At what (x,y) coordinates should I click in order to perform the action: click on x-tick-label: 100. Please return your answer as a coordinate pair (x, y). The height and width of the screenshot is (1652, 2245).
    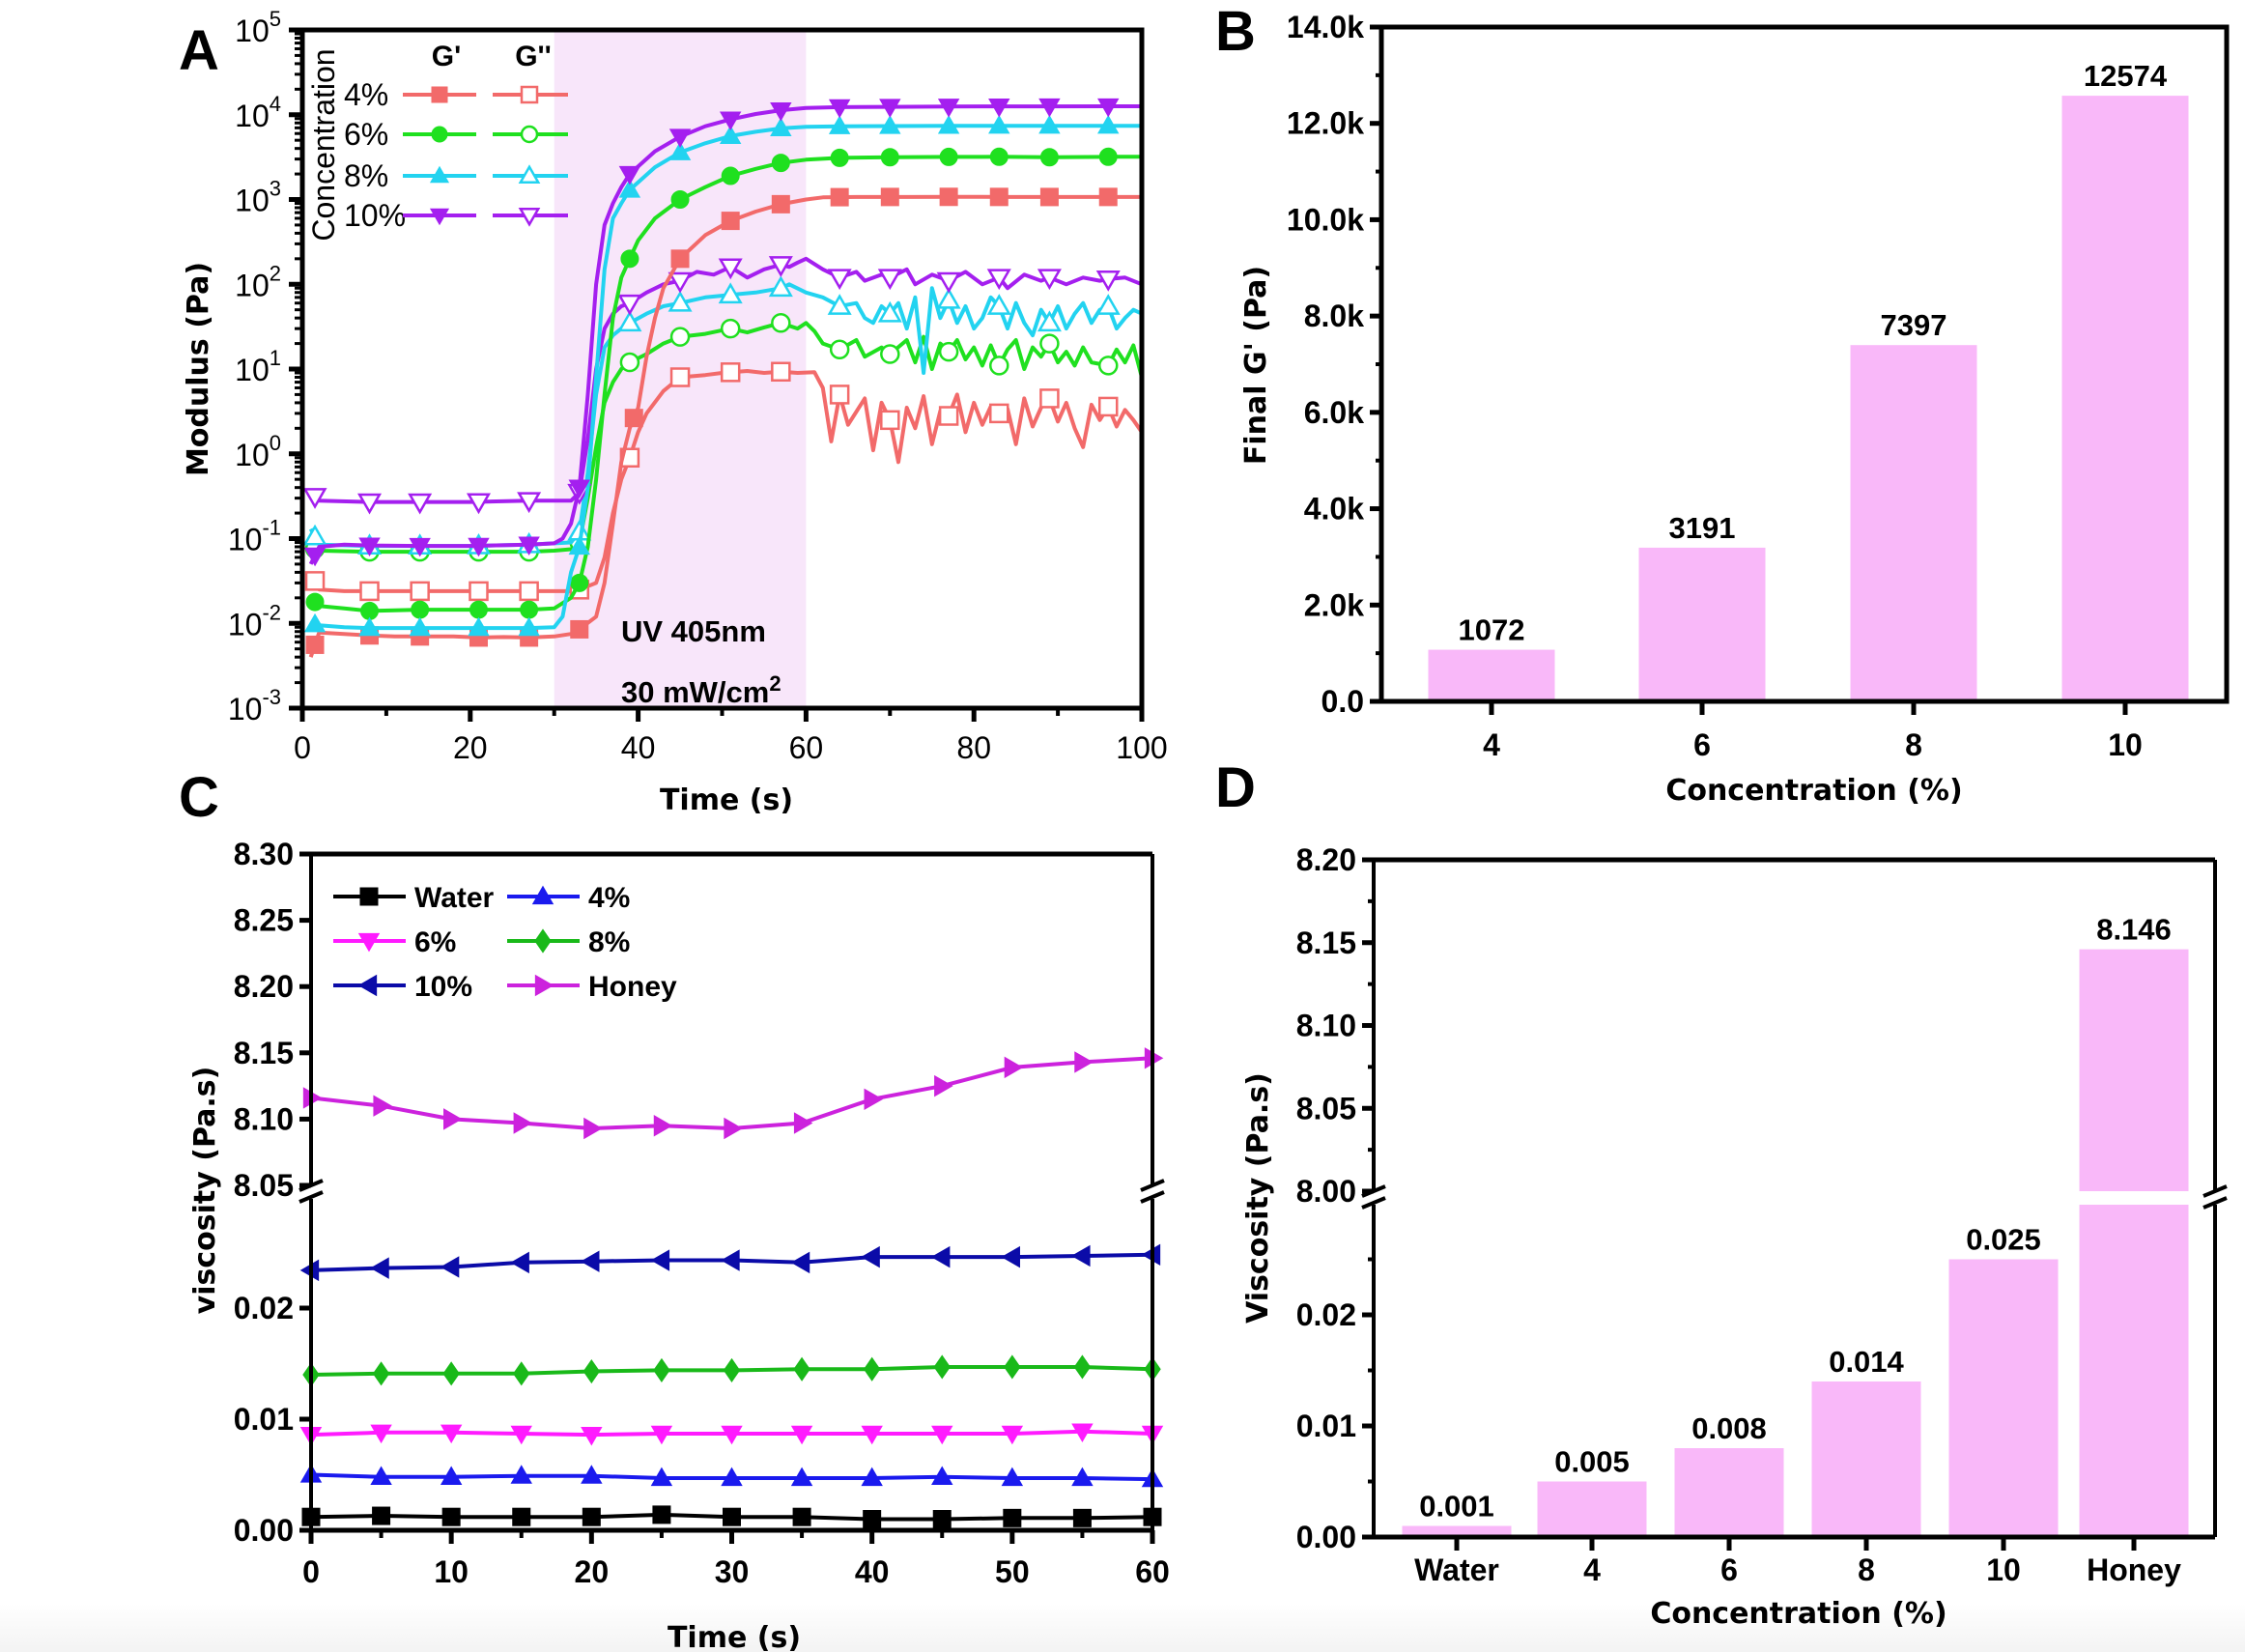
    Looking at the image, I should click on (1141, 747).